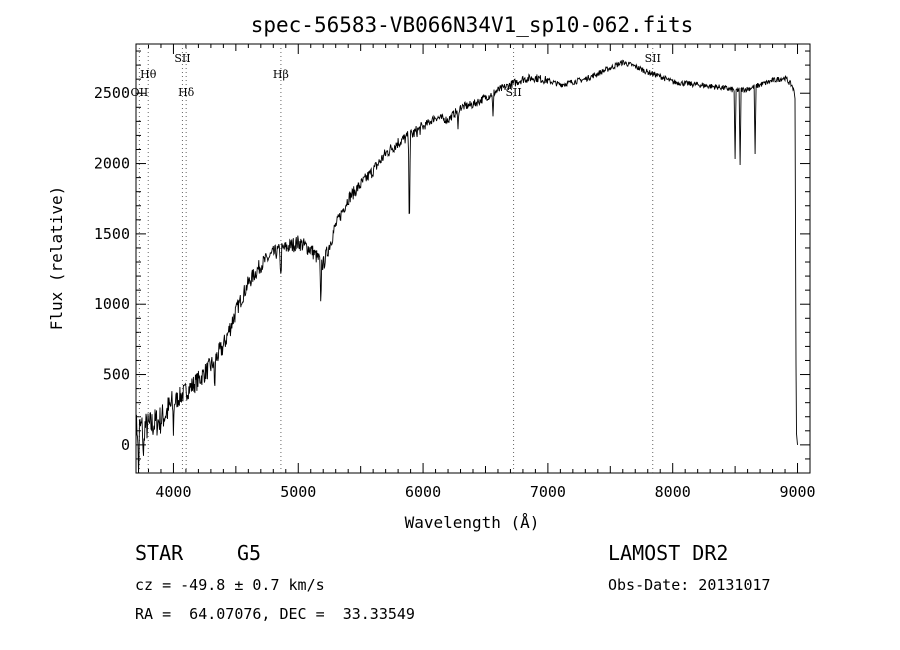  I want to click on chart-title: spec-56583-VB066N34V1_sp10-062.fits, so click(472, 25).